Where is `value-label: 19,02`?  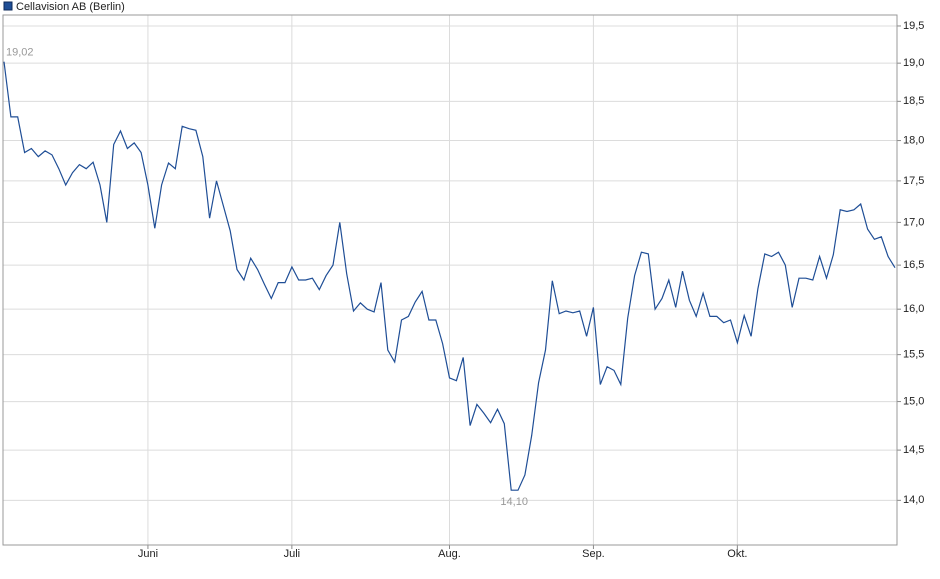 value-label: 19,02 is located at coordinates (20, 53).